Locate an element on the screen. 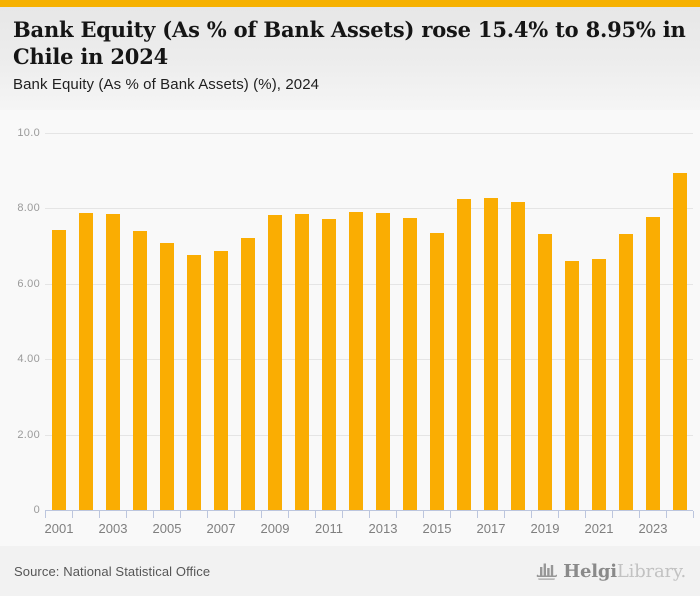 The image size is (700, 596). bar-2009 is located at coordinates (275, 362).